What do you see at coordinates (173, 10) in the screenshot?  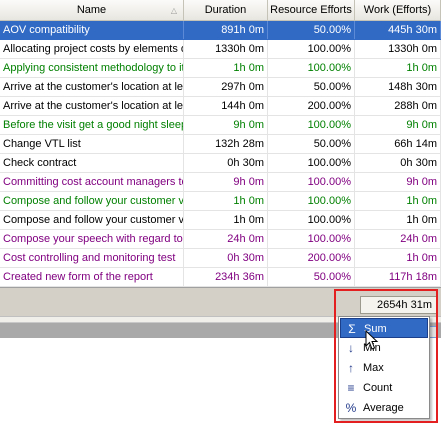 I see `sort-ascending-icon: △` at bounding box center [173, 10].